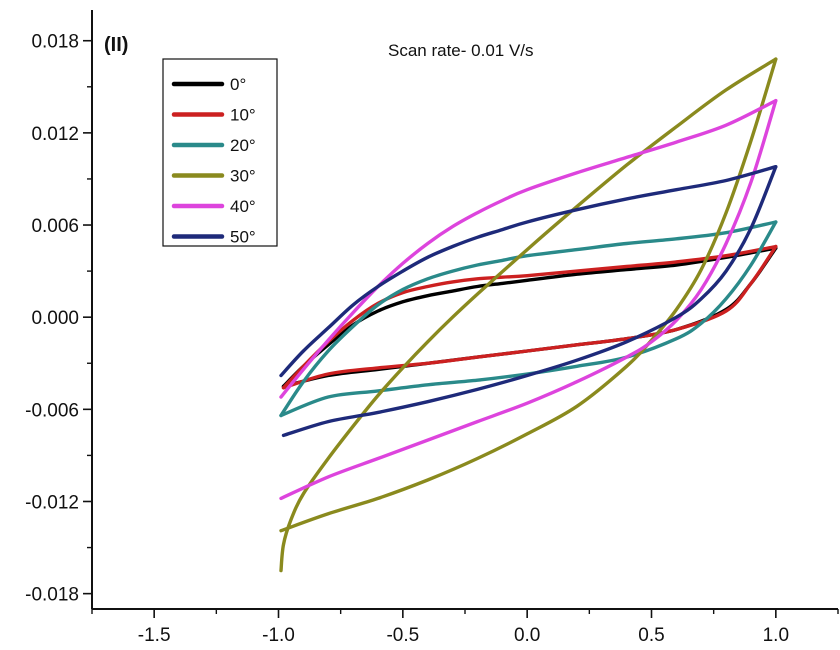 Image resolution: width=840 pixels, height=650 pixels. Describe the element at coordinates (402, 635) in the screenshot. I see `x-tick-label: -0.5` at that location.